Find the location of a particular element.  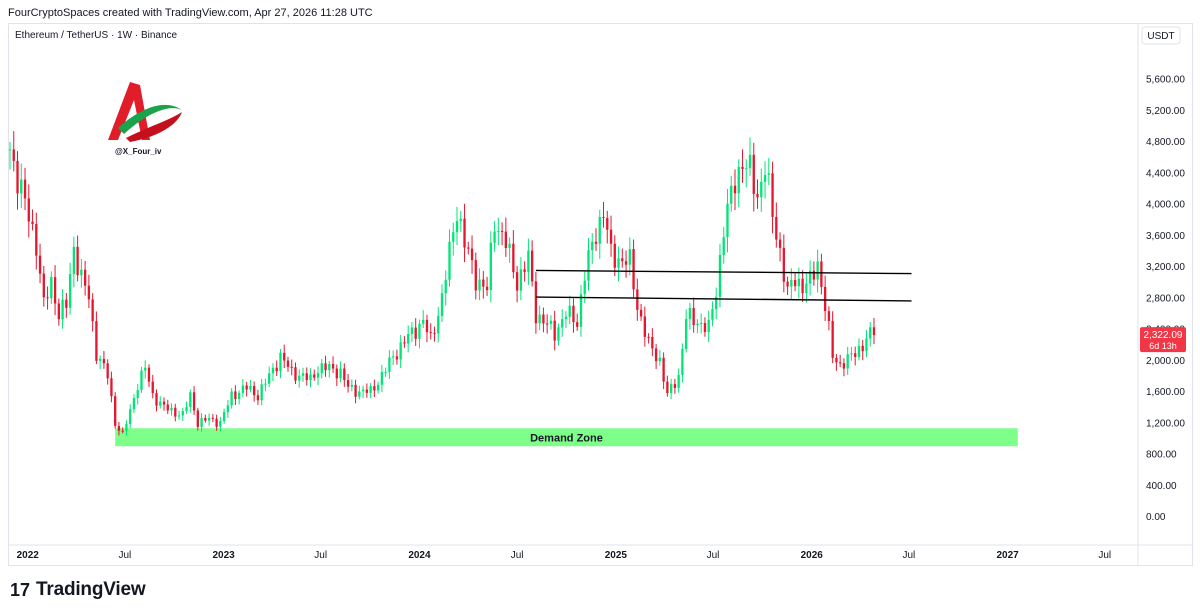

symbol-legend: Ethereum / TetherUS · 1W · Binance is located at coordinates (96, 35).